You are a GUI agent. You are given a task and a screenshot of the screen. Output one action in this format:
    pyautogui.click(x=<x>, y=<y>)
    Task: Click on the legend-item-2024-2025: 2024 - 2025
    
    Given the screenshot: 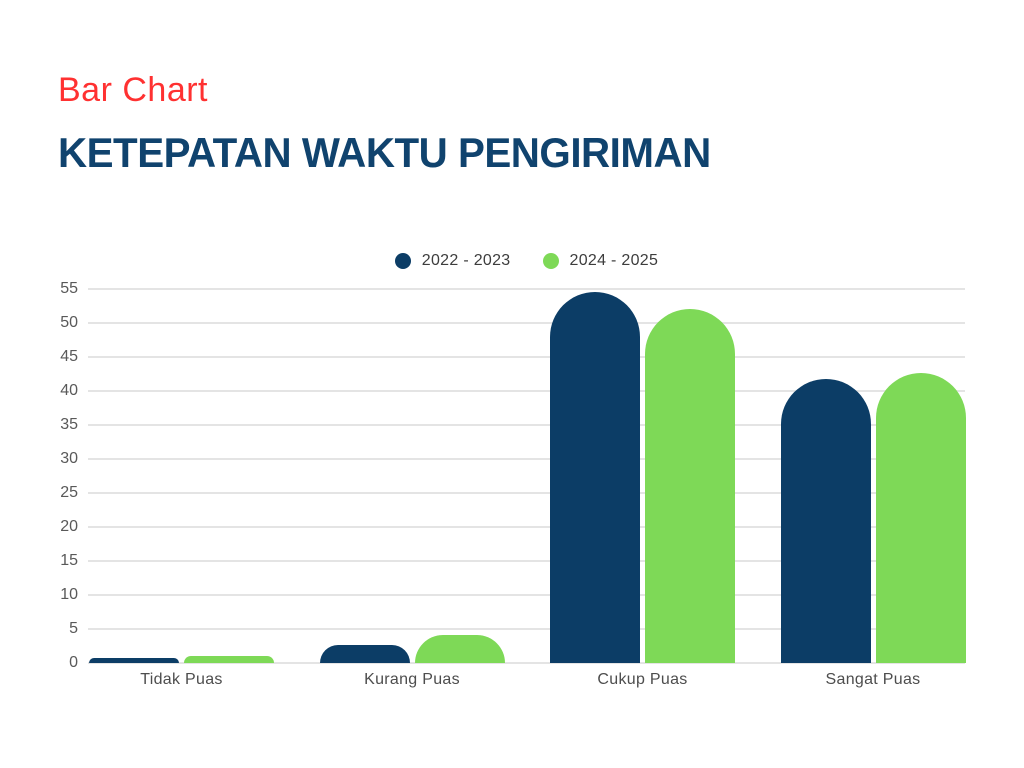 What is the action you would take?
    pyautogui.click(x=600, y=261)
    